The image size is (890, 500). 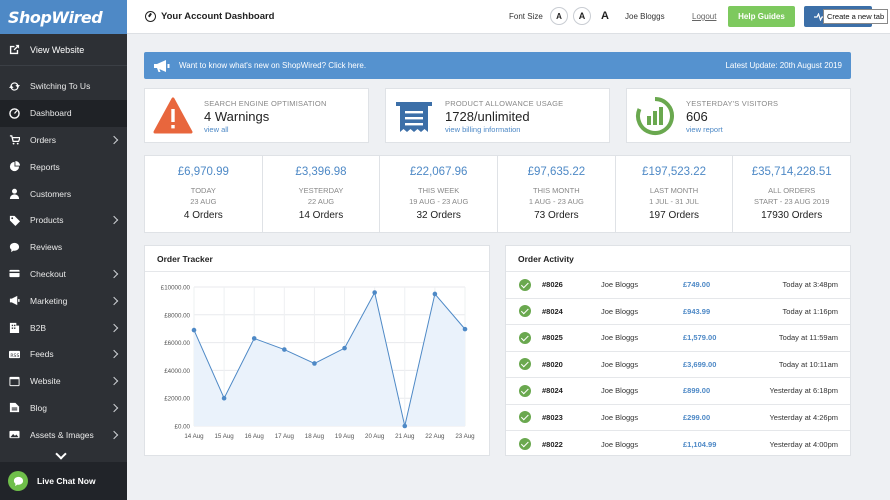 I want to click on activity-row: #8026 Joe Bloggs £749.00 Today at 3:48pm, so click(x=678, y=285).